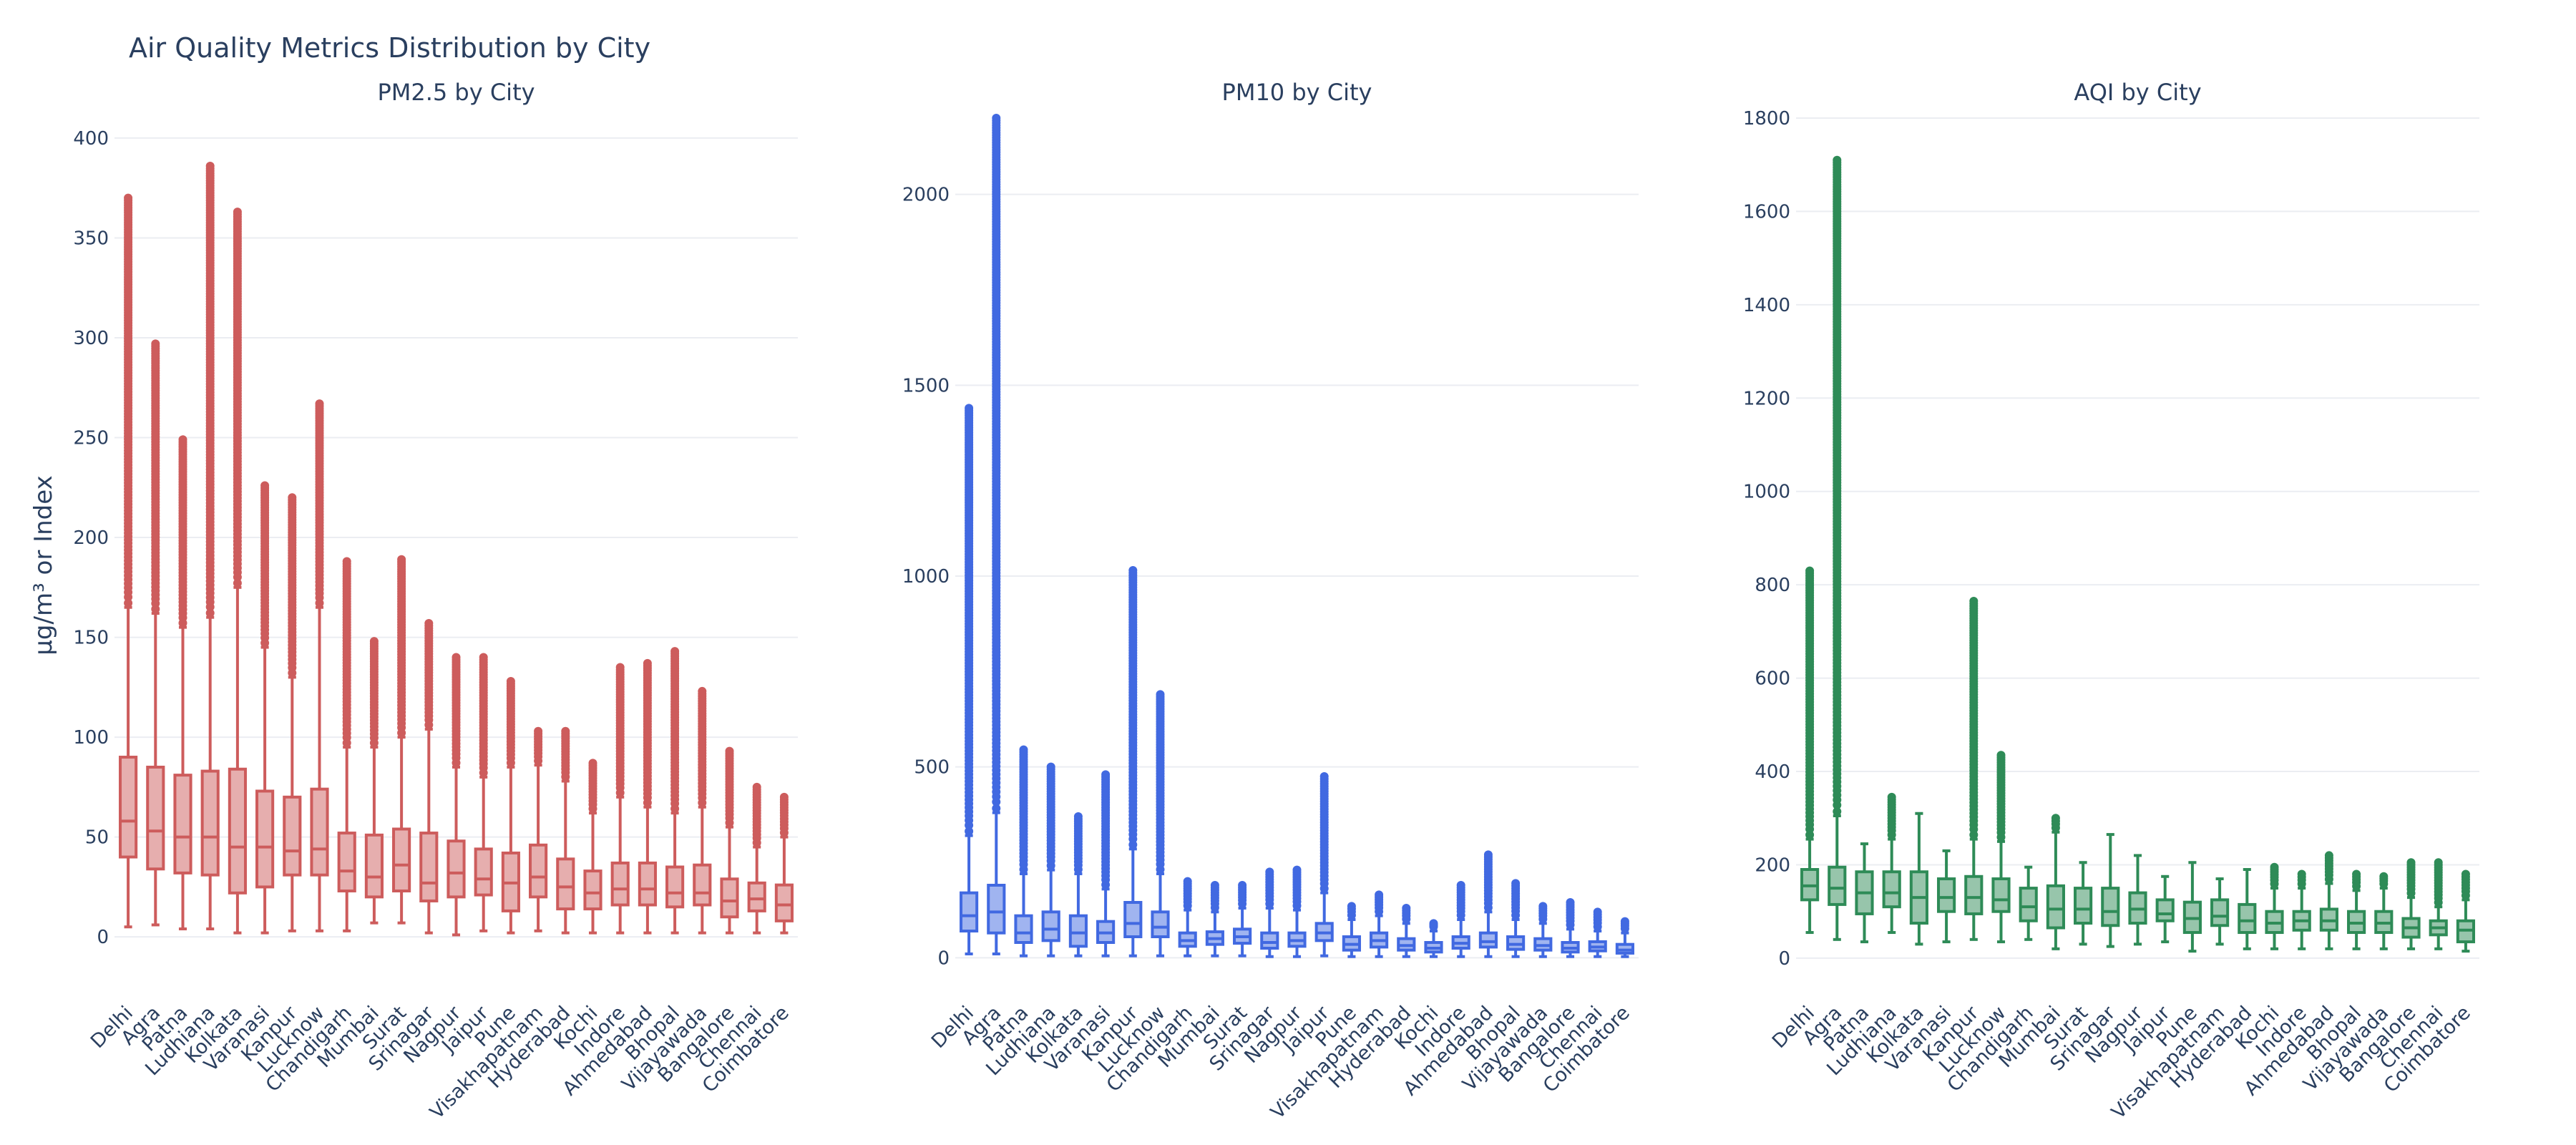 The image size is (2576, 1145). I want to click on box-kanpur, so click(292, 712).